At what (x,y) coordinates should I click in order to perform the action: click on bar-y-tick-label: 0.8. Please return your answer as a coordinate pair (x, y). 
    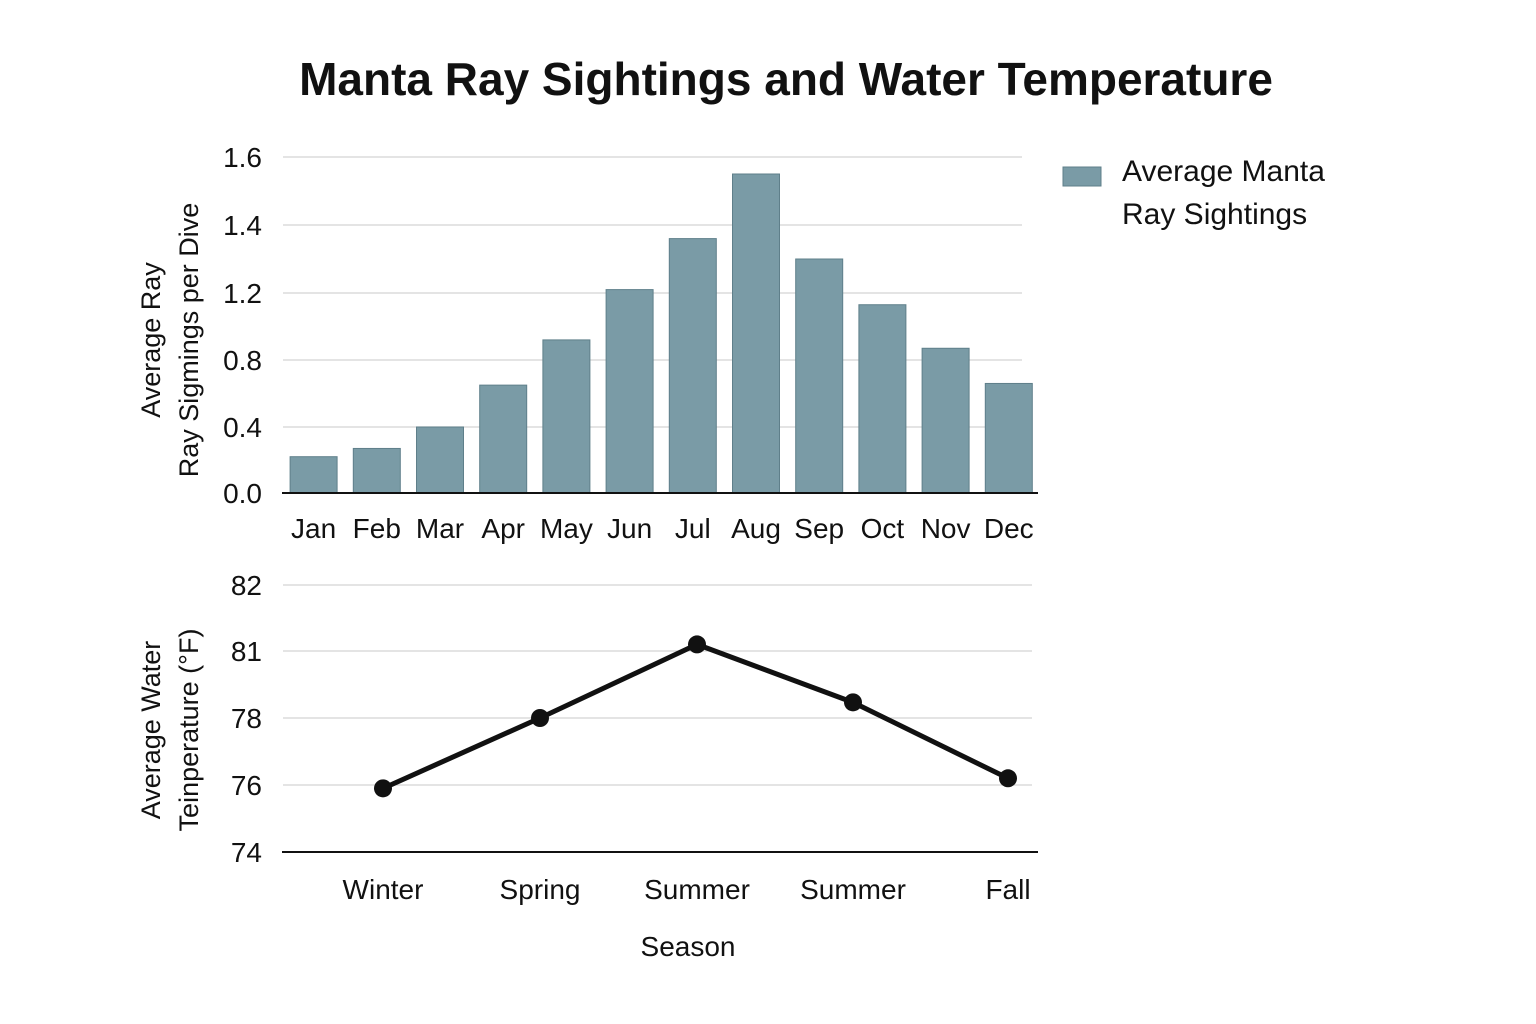
    Looking at the image, I should click on (242, 360).